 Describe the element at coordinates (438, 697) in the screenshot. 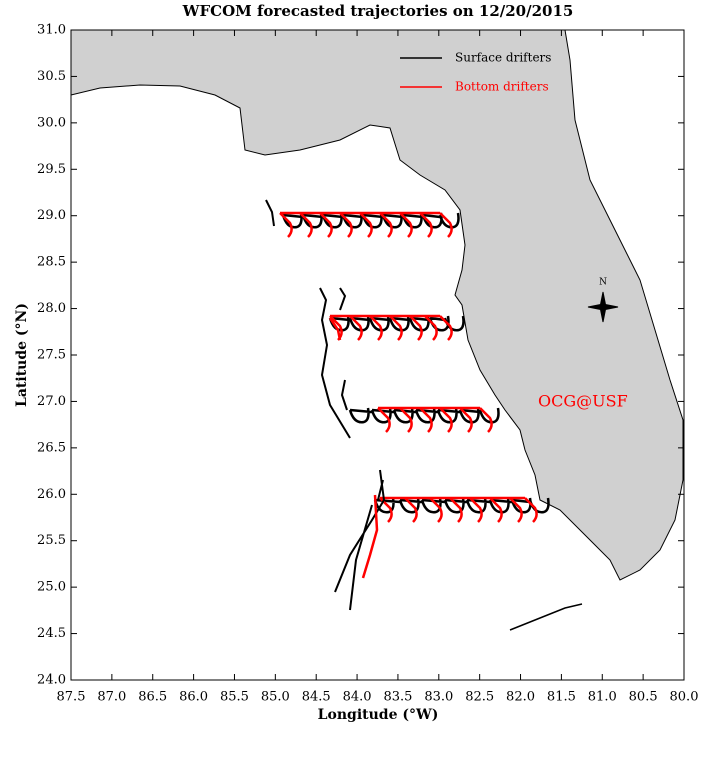

I see `x-tick-label: 83.0` at that location.